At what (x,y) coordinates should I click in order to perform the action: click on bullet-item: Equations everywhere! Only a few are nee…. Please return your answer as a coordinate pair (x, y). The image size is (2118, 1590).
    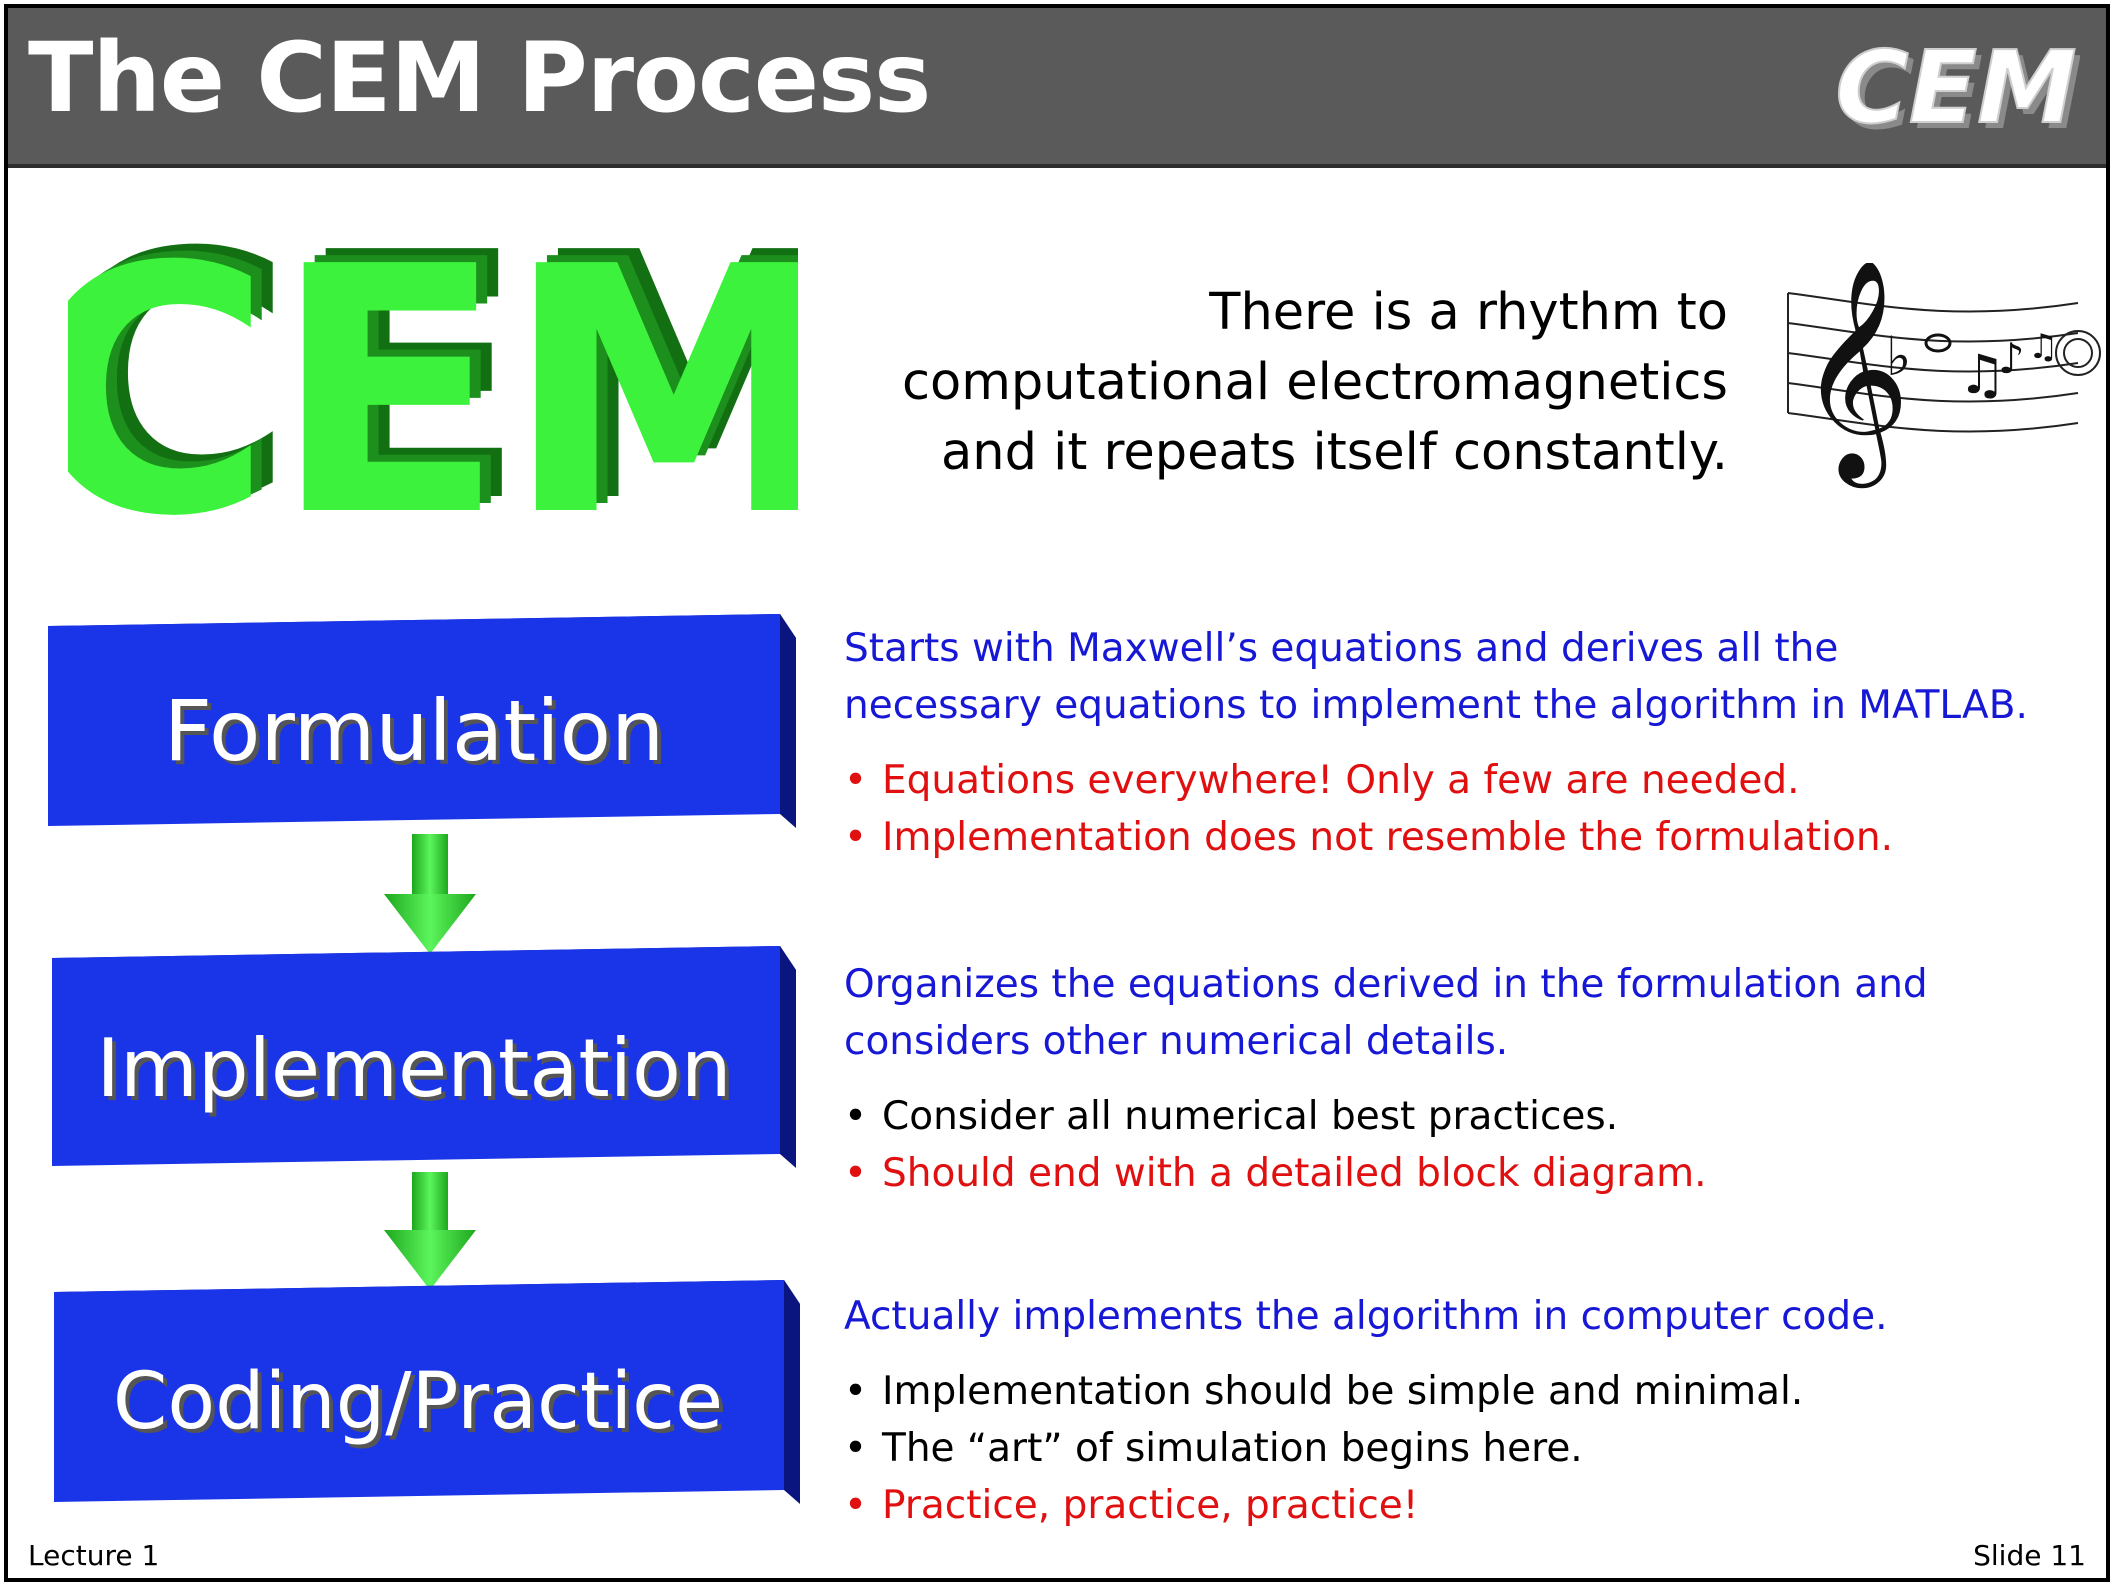
    Looking at the image, I should click on (1444, 780).